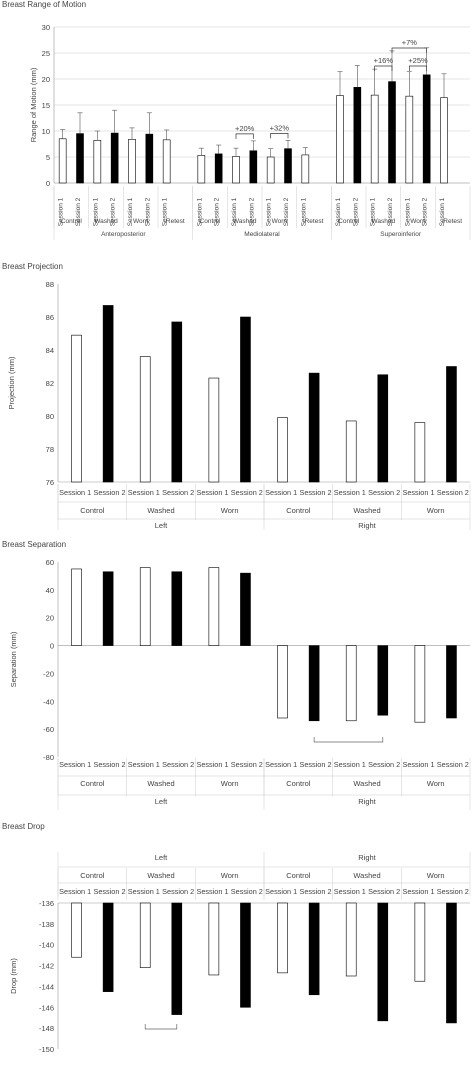 The height and width of the screenshot is (1065, 474). What do you see at coordinates (46, 1049) in the screenshot?
I see `y-tick-label: -150` at bounding box center [46, 1049].